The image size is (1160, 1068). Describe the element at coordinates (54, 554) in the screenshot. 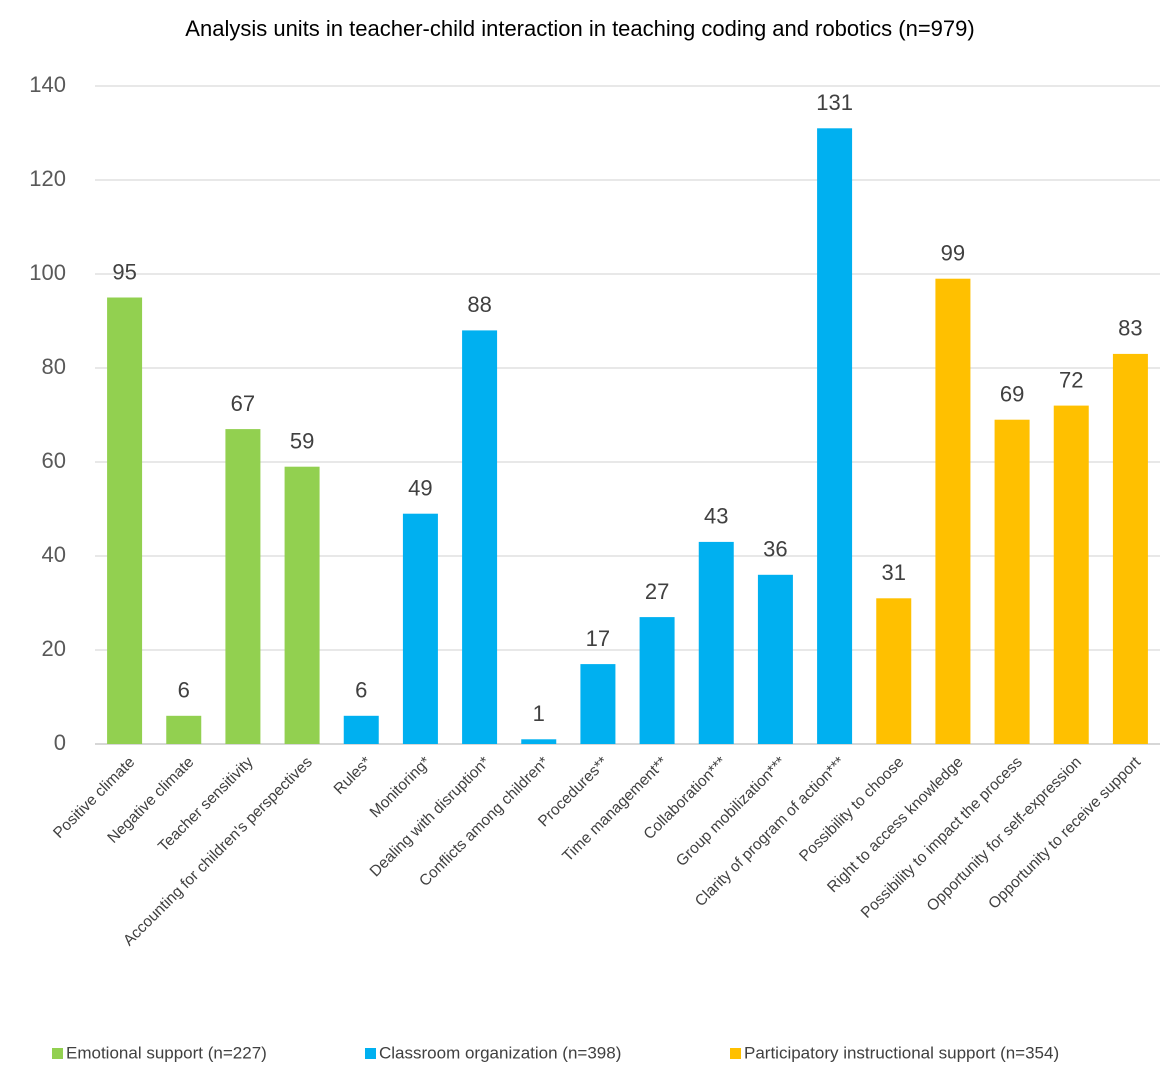

I see `y-tick-label: 40` at that location.